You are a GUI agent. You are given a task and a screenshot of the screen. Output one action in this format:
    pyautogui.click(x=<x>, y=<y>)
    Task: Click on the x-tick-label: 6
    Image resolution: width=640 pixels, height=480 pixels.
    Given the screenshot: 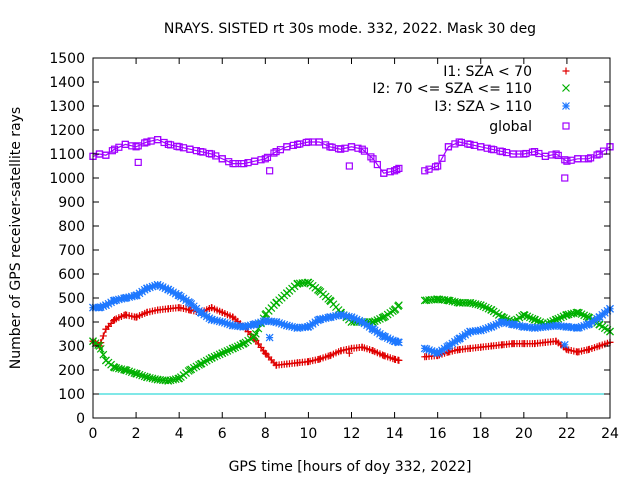 What is the action you would take?
    pyautogui.click(x=222, y=434)
    